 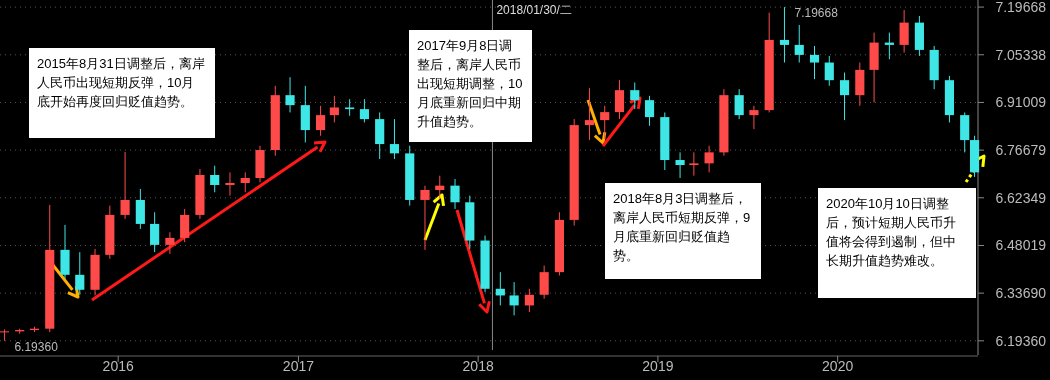 What do you see at coordinates (1021, 197) in the screenshot?
I see `y-tick-label: 6.62349` at bounding box center [1021, 197].